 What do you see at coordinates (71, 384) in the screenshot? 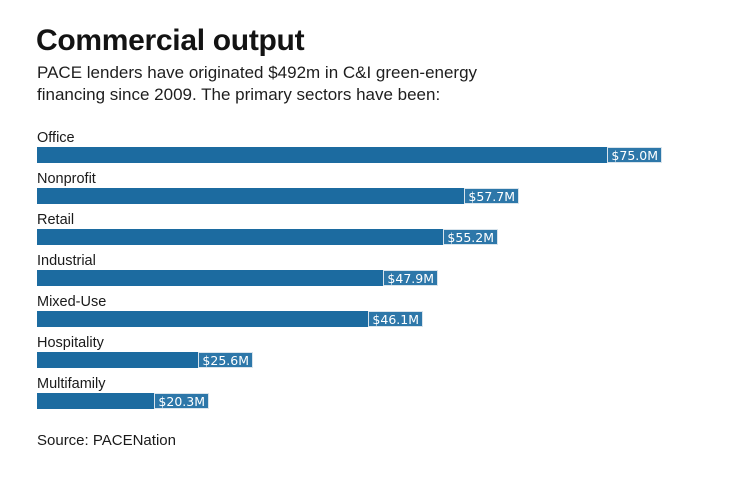
I see `category-label: Multifamily` at bounding box center [71, 384].